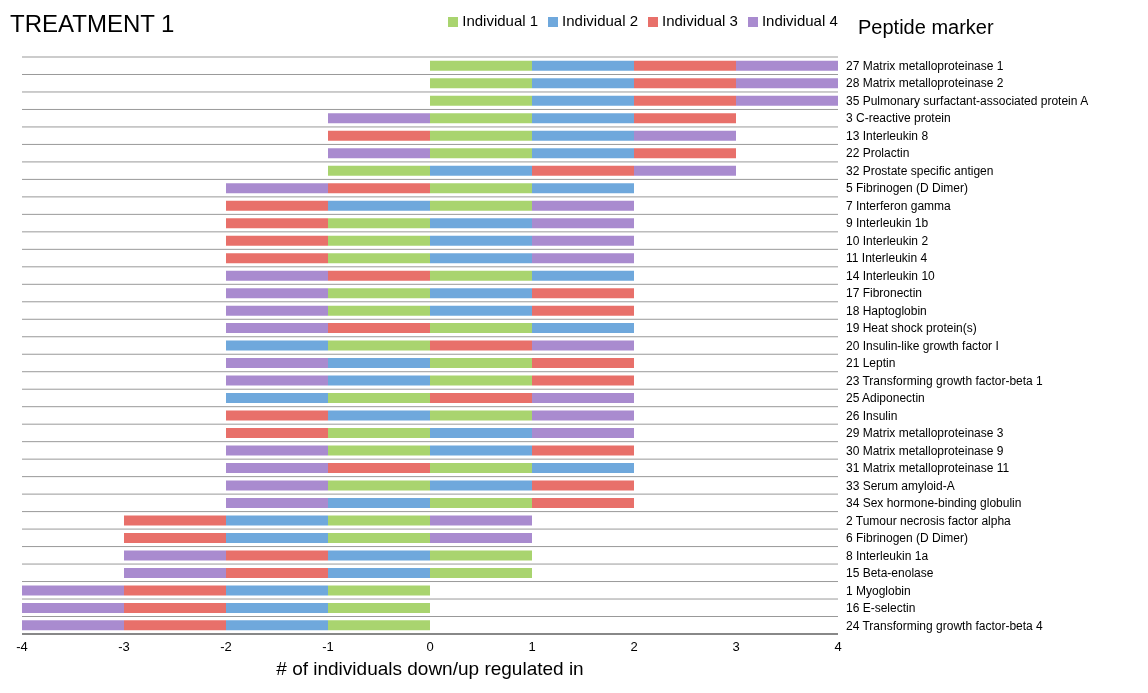 The image size is (1148, 693). Describe the element at coordinates (124, 647) in the screenshot. I see `x-tick-label: -3` at that location.